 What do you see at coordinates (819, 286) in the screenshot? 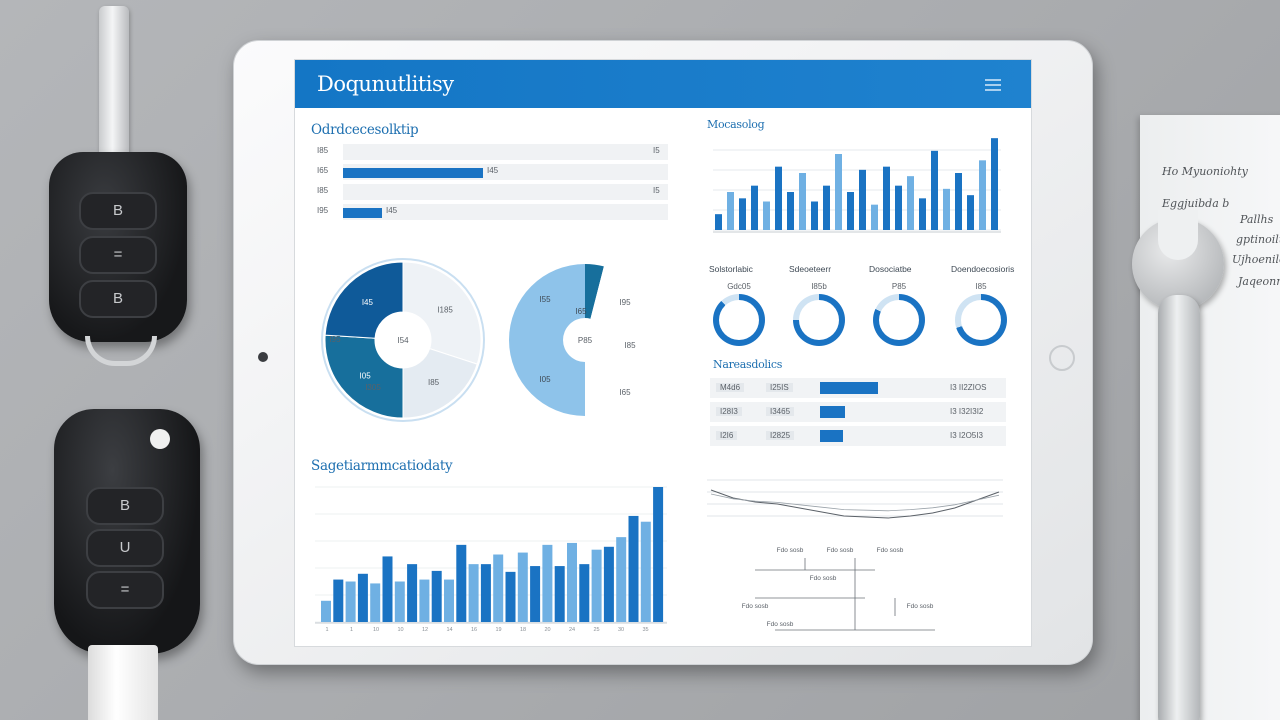
I see `progress-label: I85b` at bounding box center [819, 286].